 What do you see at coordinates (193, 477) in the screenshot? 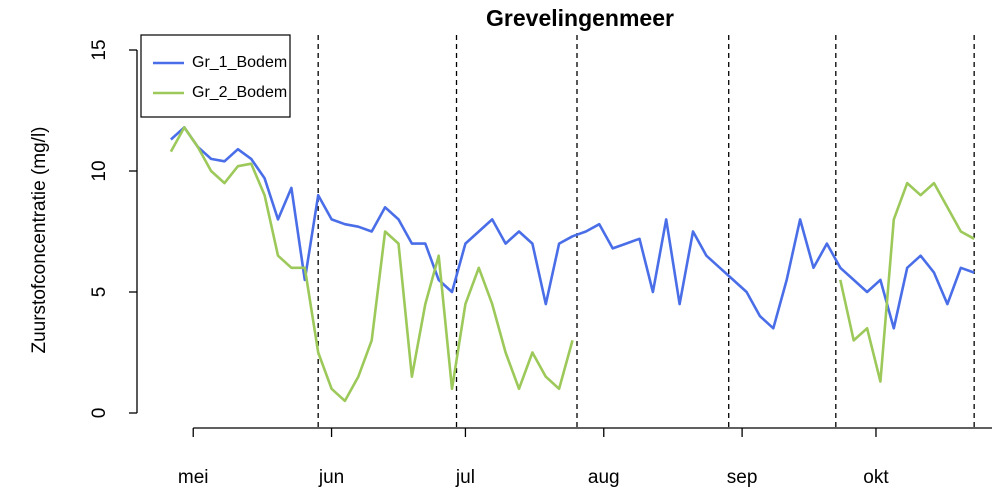
I see `x-tick-label: mei` at bounding box center [193, 477].